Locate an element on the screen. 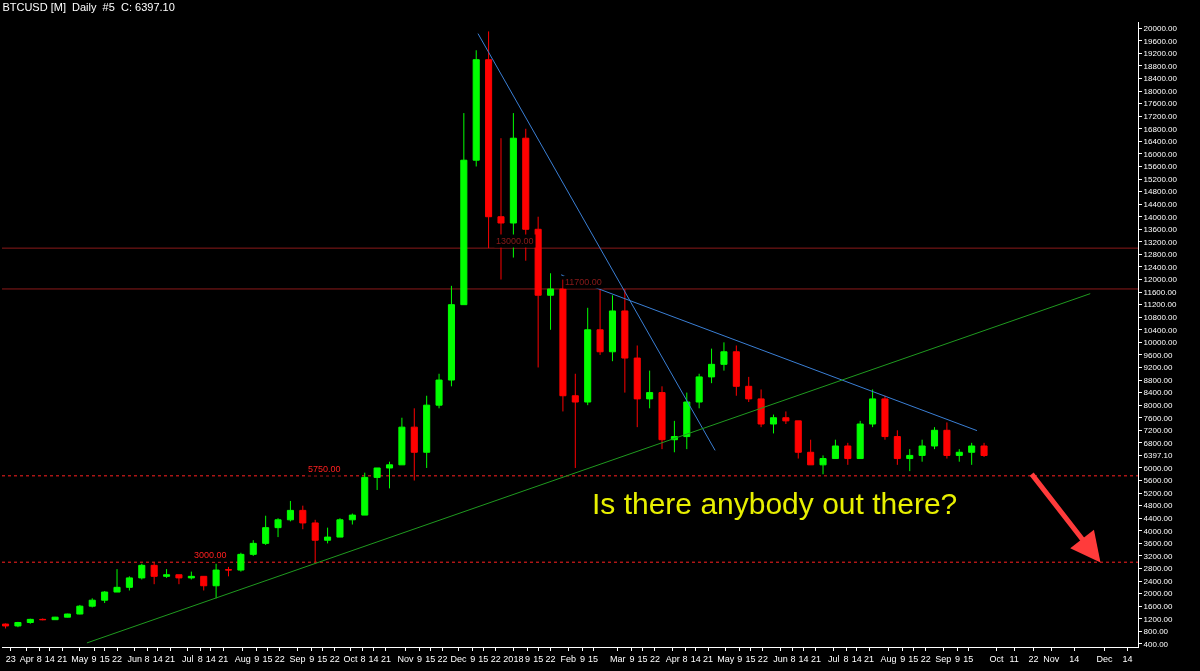  y-tick-label: 4800.00 is located at coordinates (1158, 506).